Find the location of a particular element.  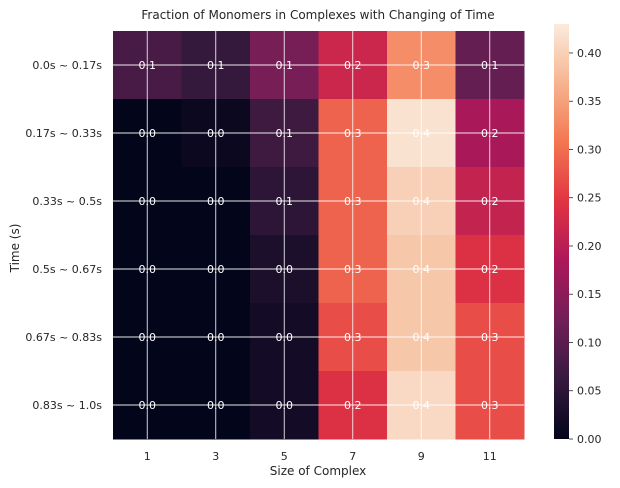

colorbar-tick-label: 0.40 is located at coordinates (589, 53).